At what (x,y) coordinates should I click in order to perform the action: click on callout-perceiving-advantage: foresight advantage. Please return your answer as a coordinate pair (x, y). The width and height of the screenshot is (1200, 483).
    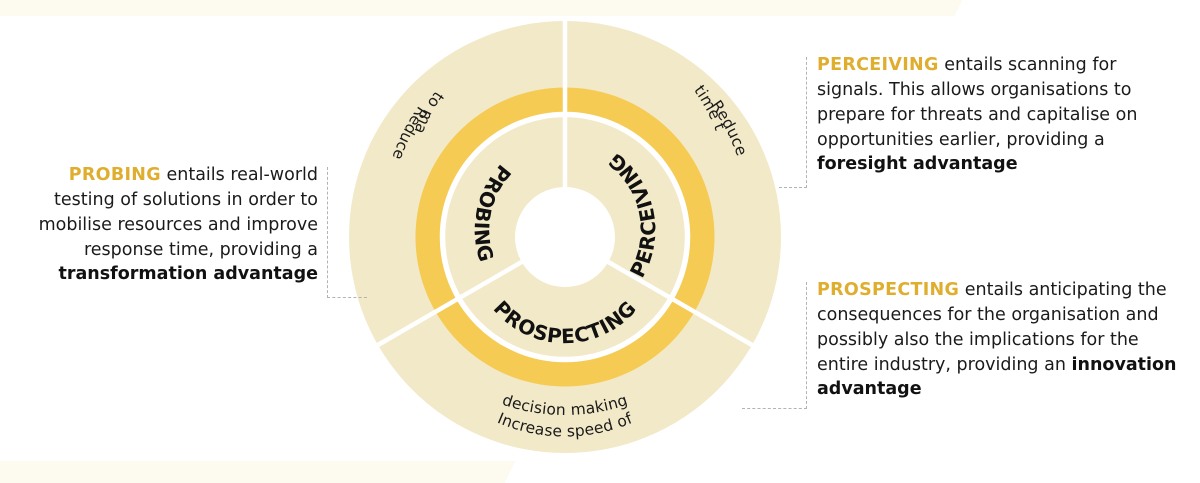
    Looking at the image, I should click on (917, 164).